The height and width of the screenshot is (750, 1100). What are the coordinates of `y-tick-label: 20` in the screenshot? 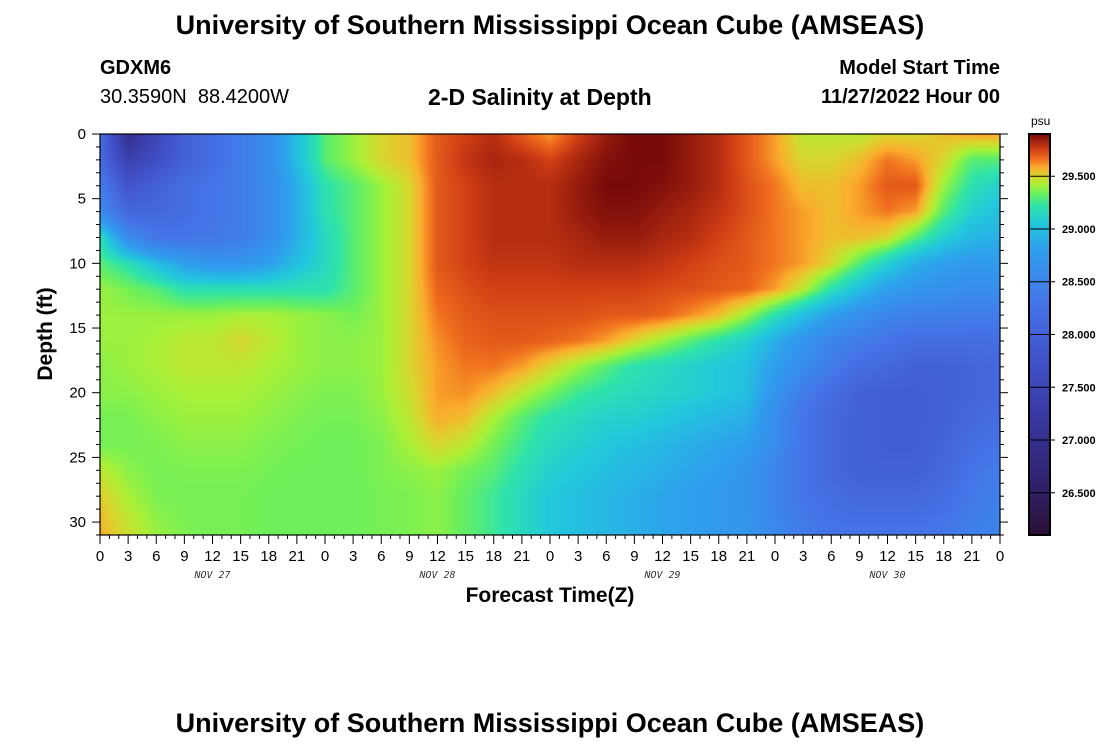 It's located at (77, 393).